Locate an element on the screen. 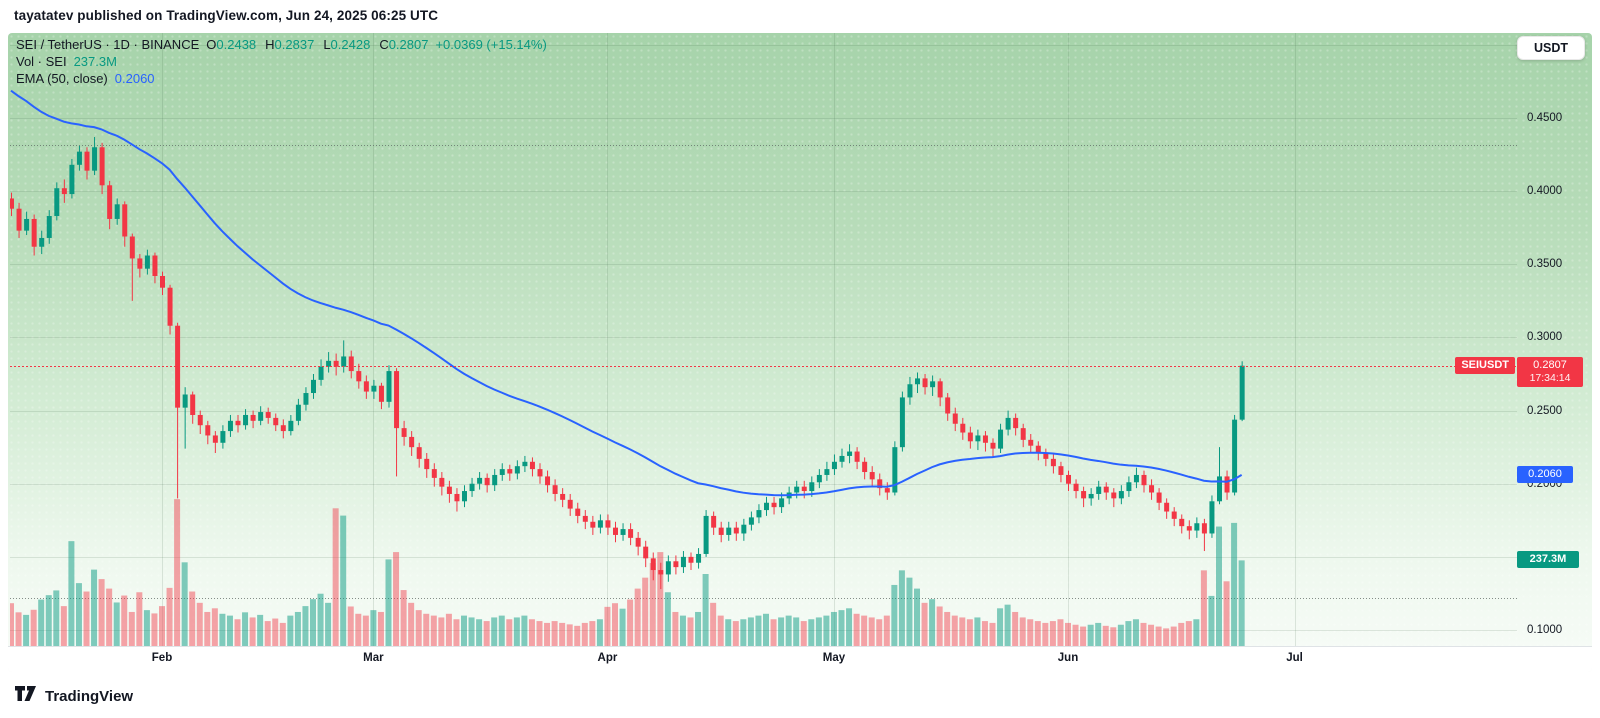 The height and width of the screenshot is (718, 1600). time-axis: Feb Mar Apr May Jun Jul is located at coordinates (800, 659).